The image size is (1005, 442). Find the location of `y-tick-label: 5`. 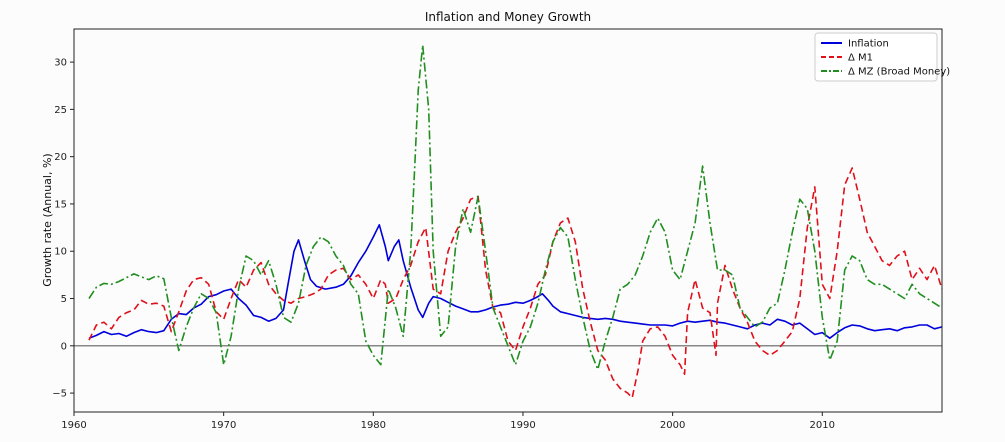

y-tick-label: 5 is located at coordinates (64, 299).